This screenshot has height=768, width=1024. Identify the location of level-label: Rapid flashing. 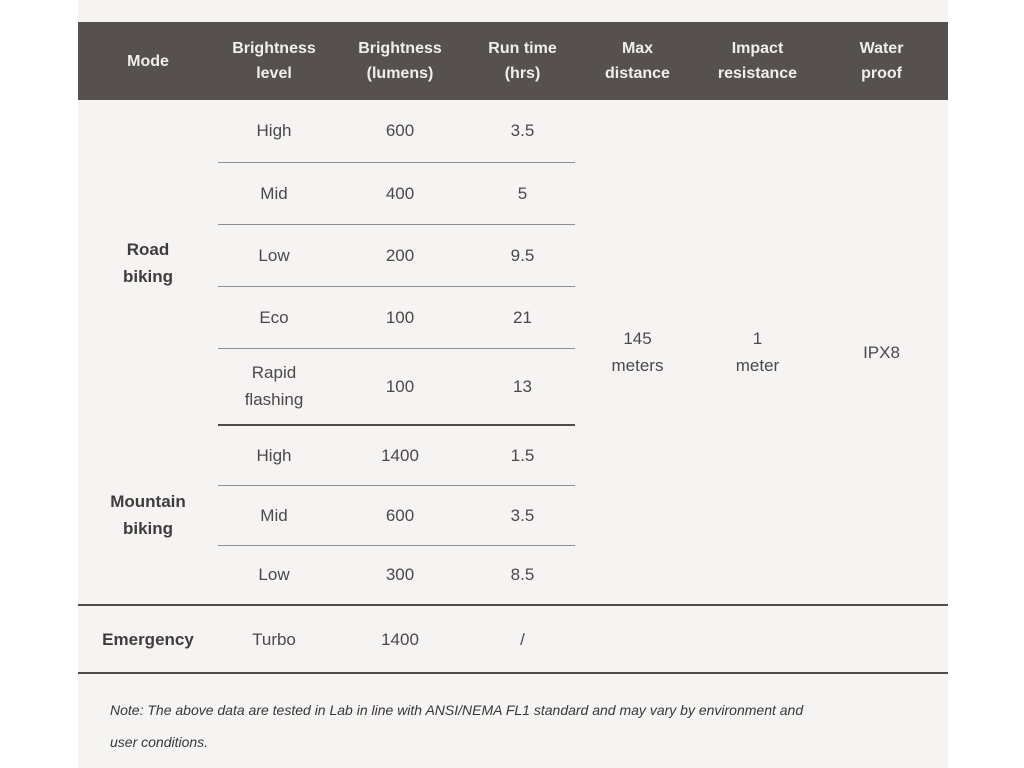
(274, 386).